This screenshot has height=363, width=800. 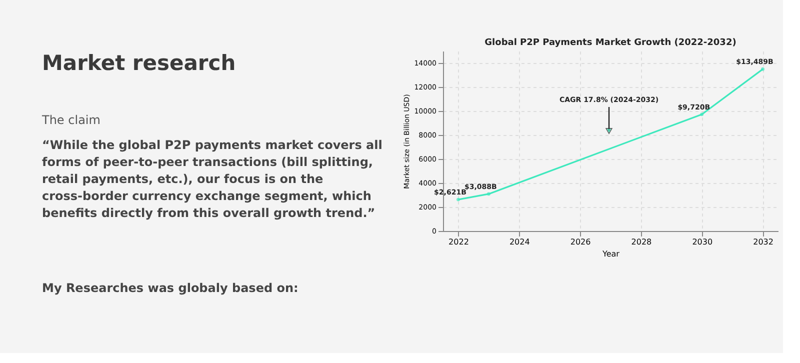 What do you see at coordinates (611, 254) in the screenshot?
I see `x-axis-title: Year` at bounding box center [611, 254].